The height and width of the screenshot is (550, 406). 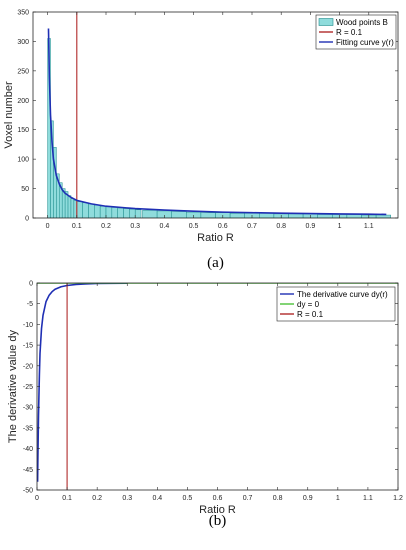 What do you see at coordinates (23, 42) in the screenshot?
I see `y-tick-label: 300` at bounding box center [23, 42].